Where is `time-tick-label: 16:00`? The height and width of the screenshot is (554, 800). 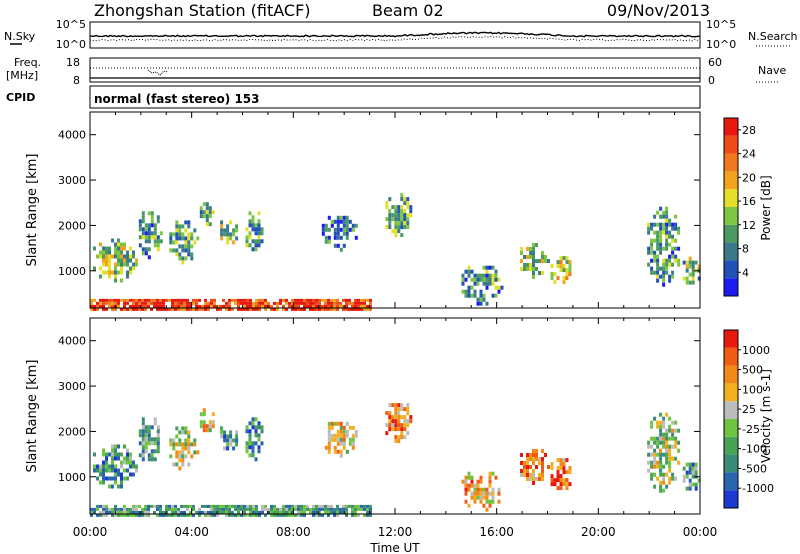
time-tick-label: 16:00 is located at coordinates (496, 532).